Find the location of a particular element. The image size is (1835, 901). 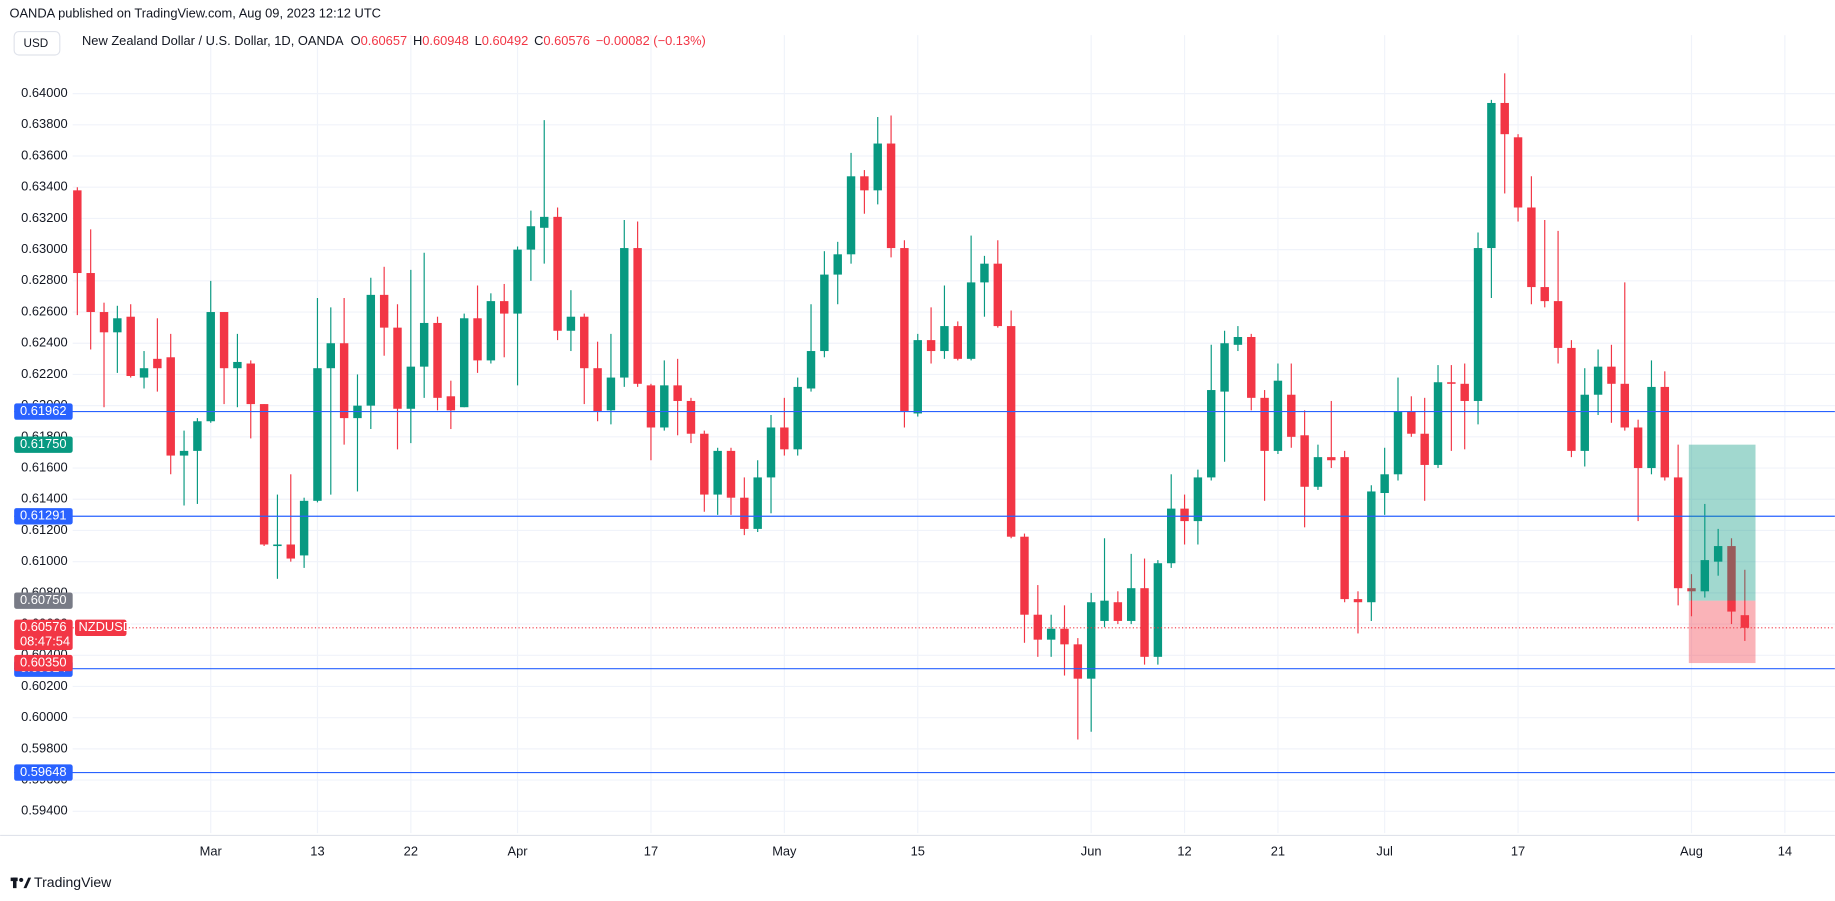

y-tick-label: 0.61200 is located at coordinates (44, 529).